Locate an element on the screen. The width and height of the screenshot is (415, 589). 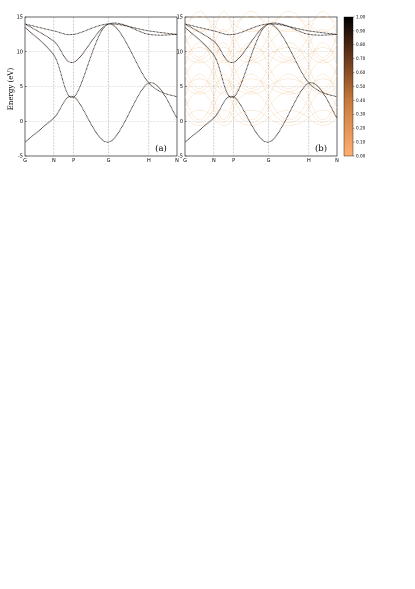
colorbar-tick-label: 0.90 is located at coordinates (361, 30).